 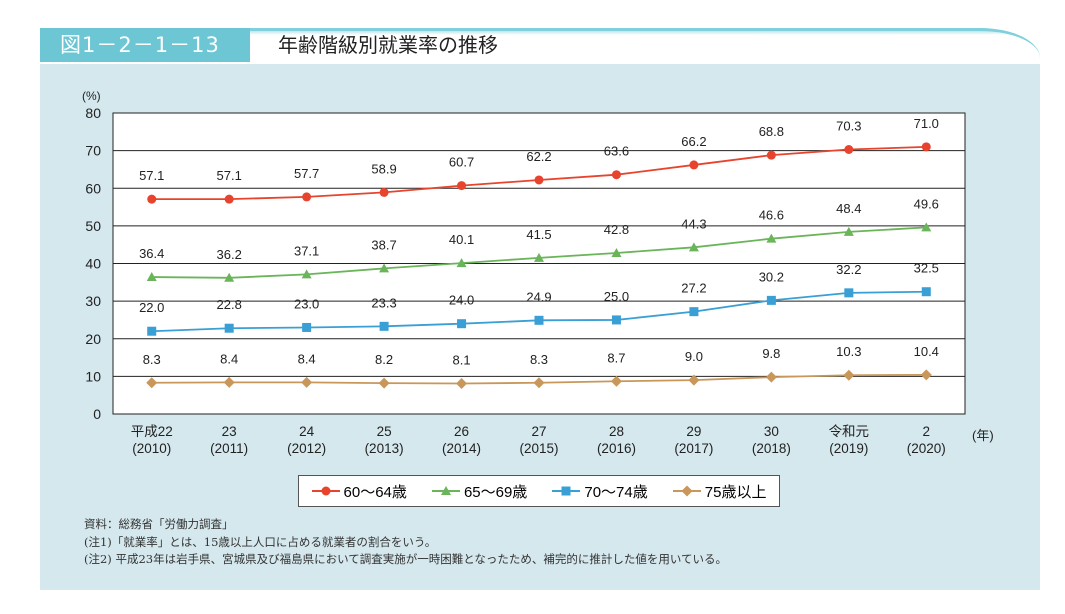 What do you see at coordinates (771, 353) in the screenshot?
I see `data-label: 9.8` at bounding box center [771, 353].